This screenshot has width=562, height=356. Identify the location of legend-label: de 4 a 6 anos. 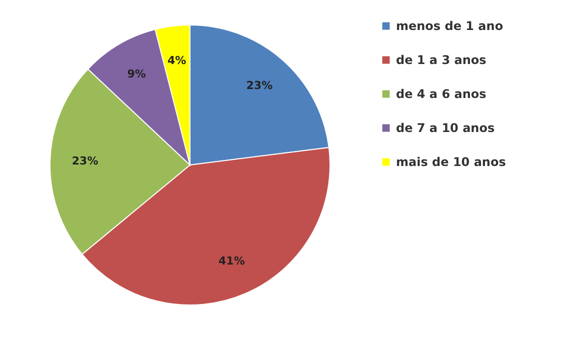
(441, 94).